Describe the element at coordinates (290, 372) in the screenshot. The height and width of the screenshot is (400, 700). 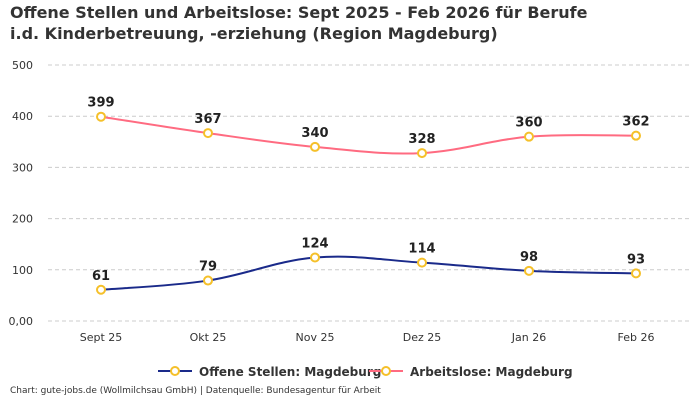
I see `legend-label: Offene Stellen: Magdeburg` at that location.